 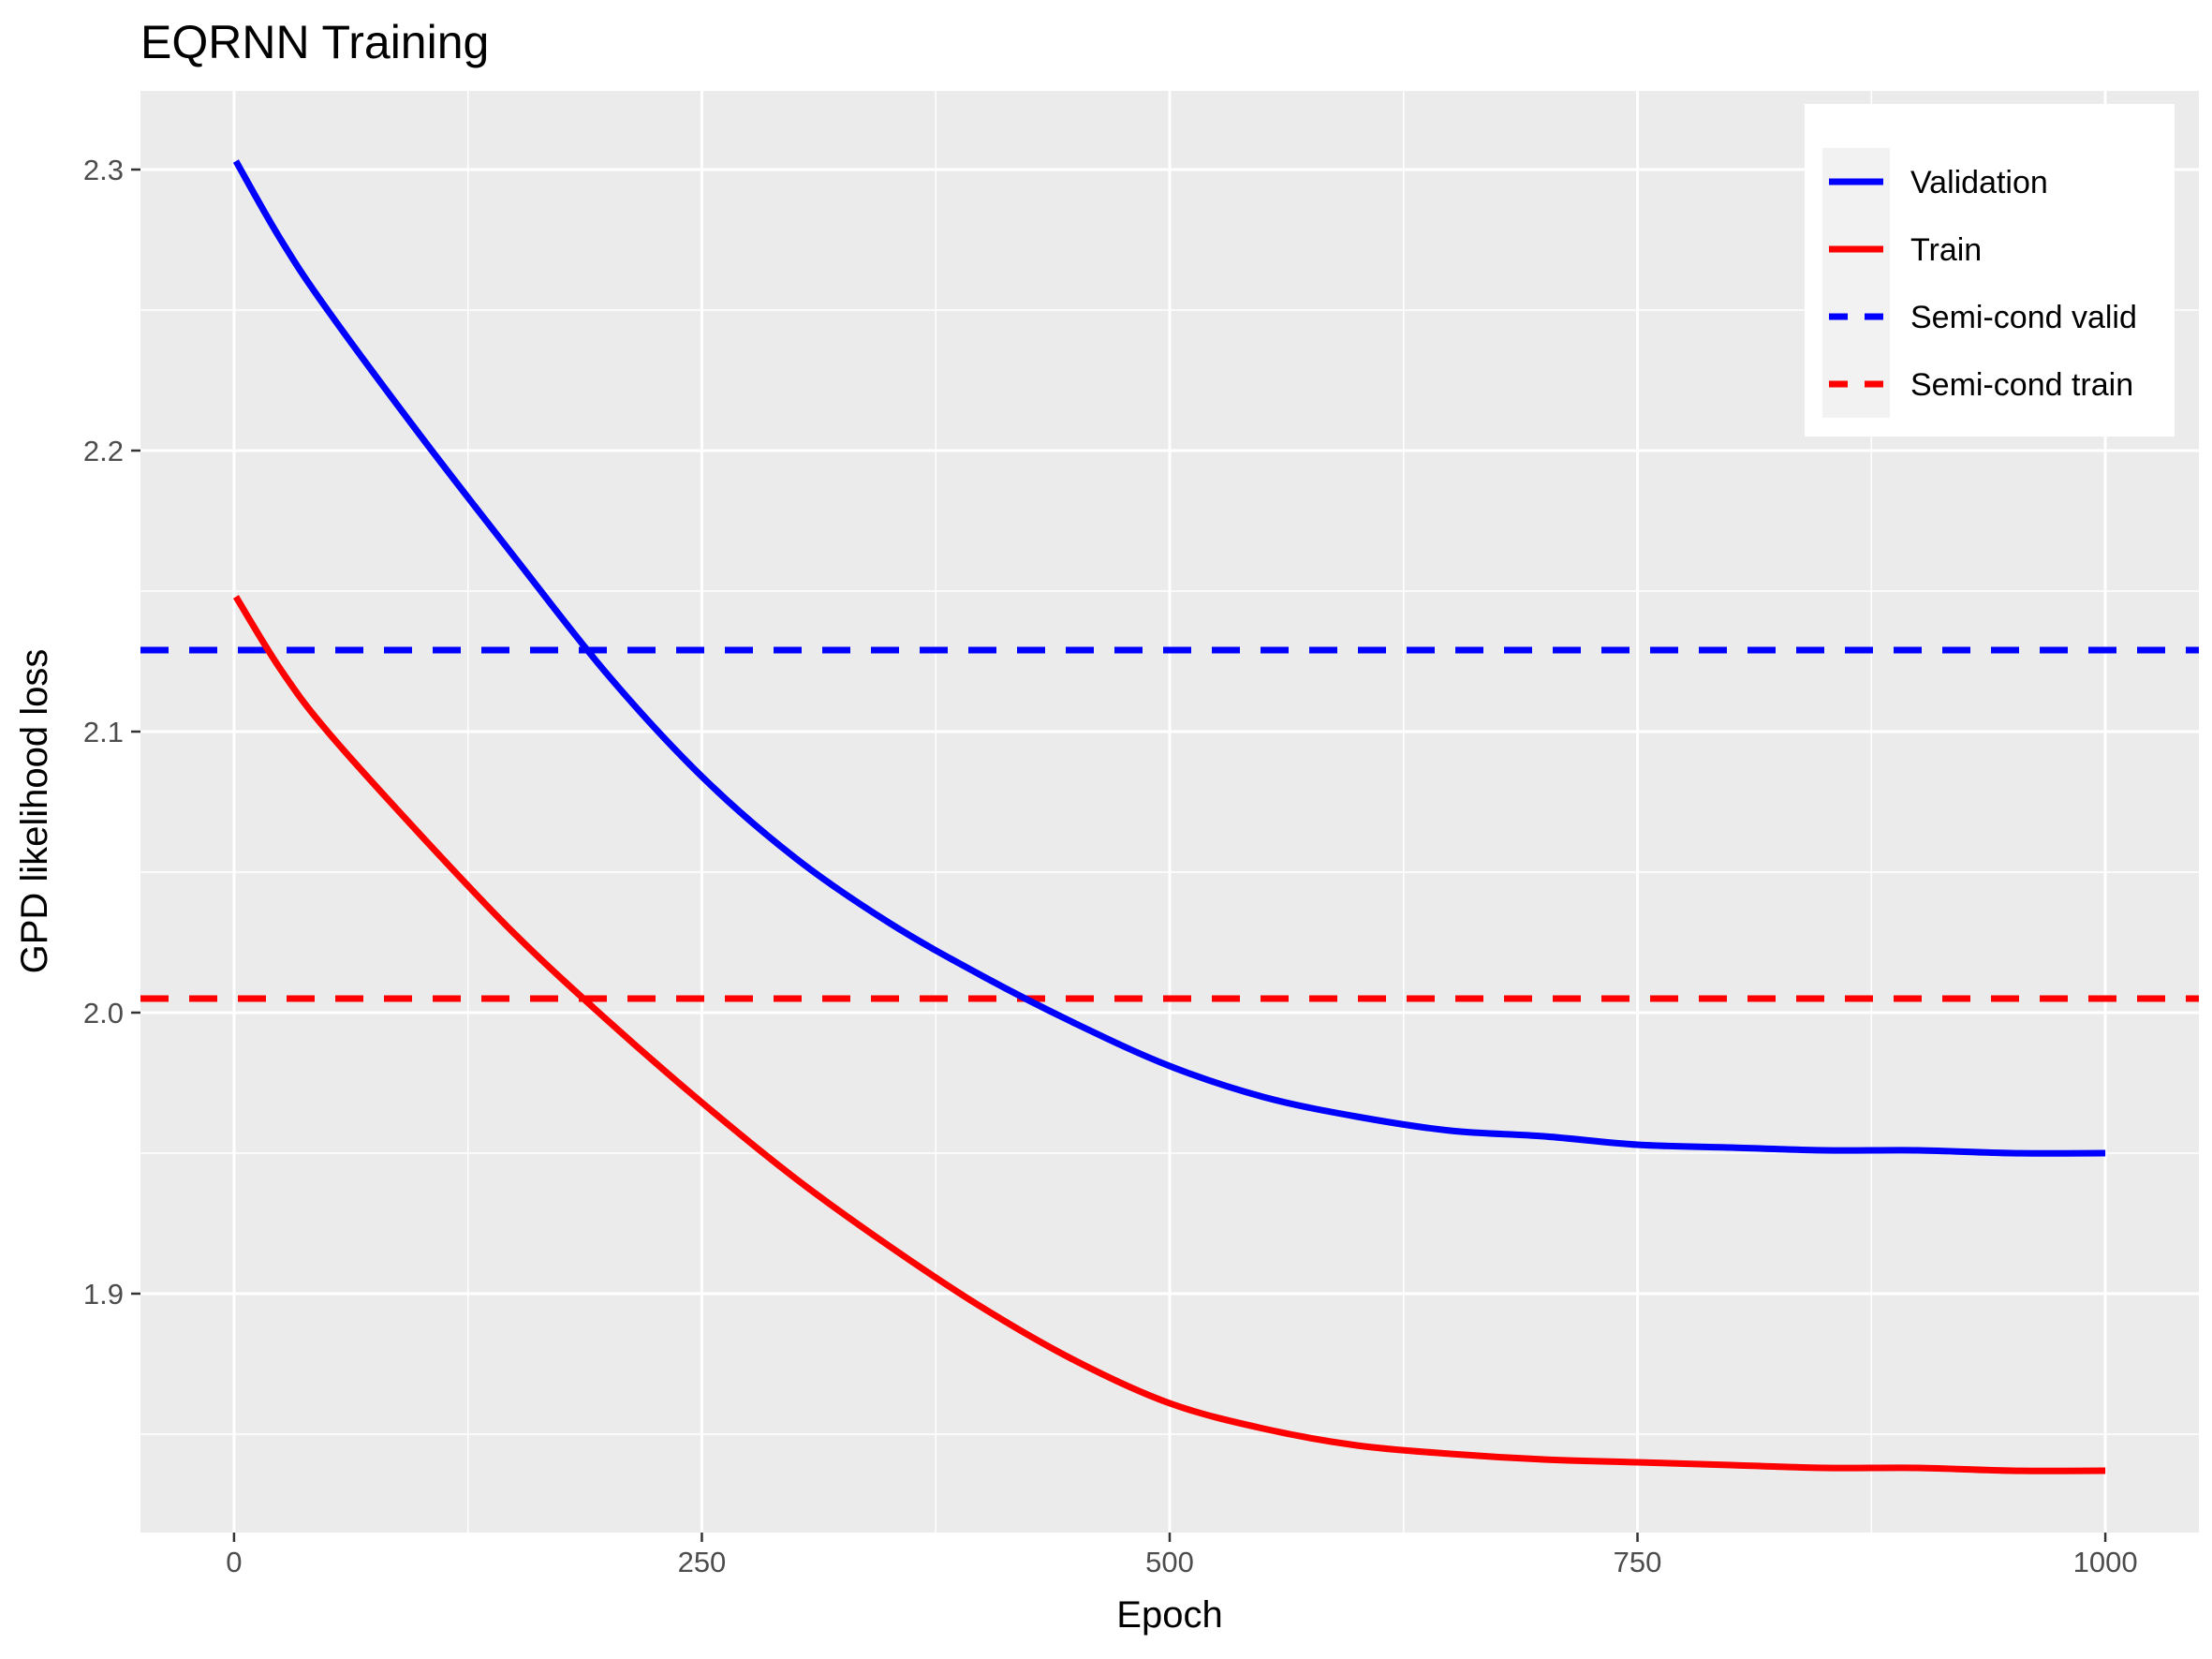 I want to click on legend-label-semi-cond-train: Semi-cond train, so click(x=2022, y=385).